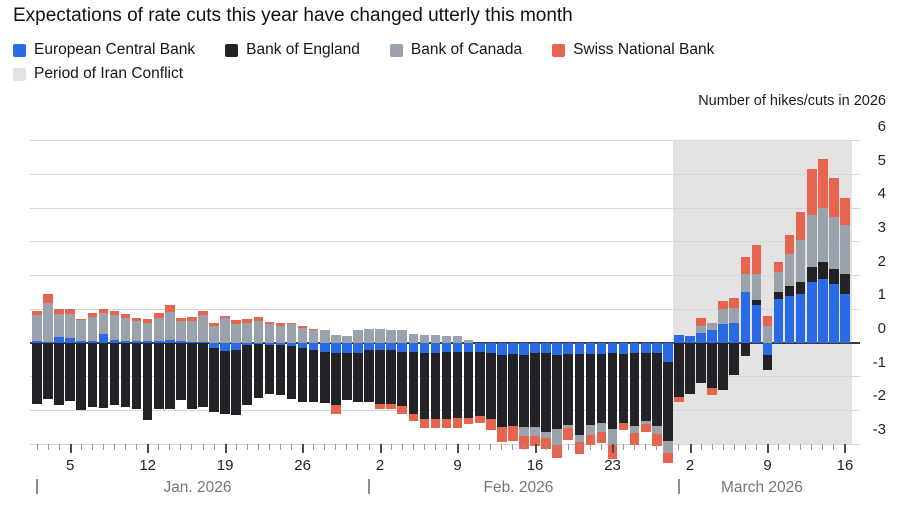 The width and height of the screenshot is (900, 510). Describe the element at coordinates (148, 465) in the screenshot. I see `x-axis-day-label: 12` at that location.